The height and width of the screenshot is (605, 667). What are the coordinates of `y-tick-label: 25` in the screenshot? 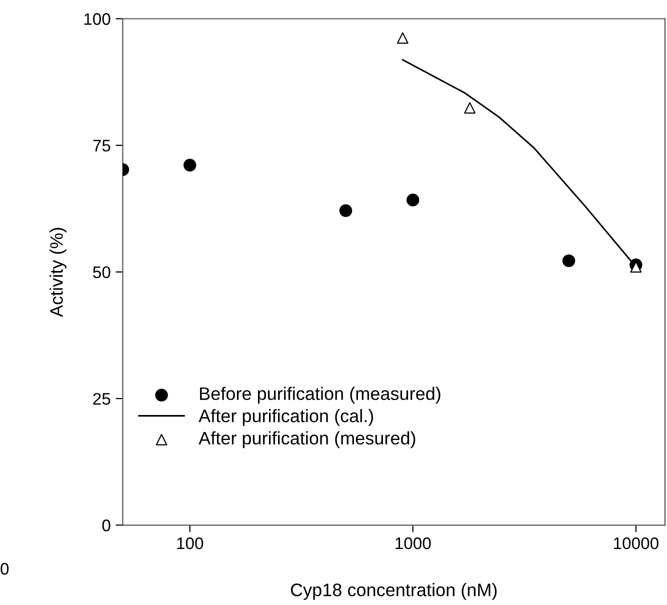 It's located at (101, 398).